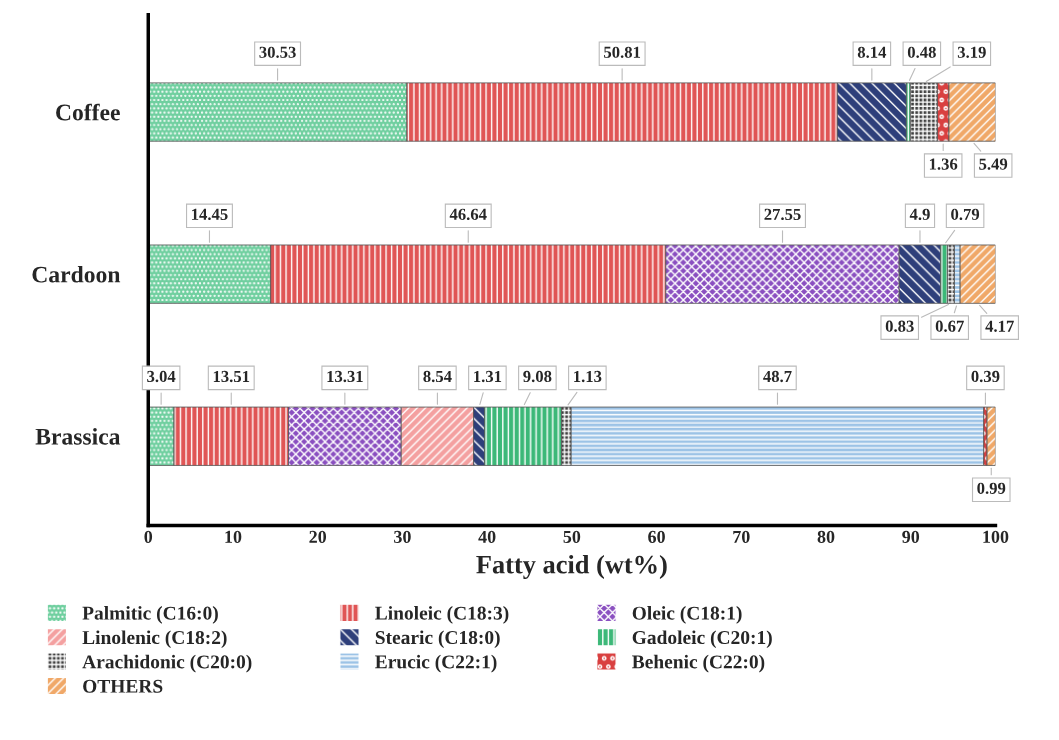 This screenshot has height=740, width=1059. Describe the element at coordinates (919, 214) in the screenshot. I see `data-label: 4.9` at that location.